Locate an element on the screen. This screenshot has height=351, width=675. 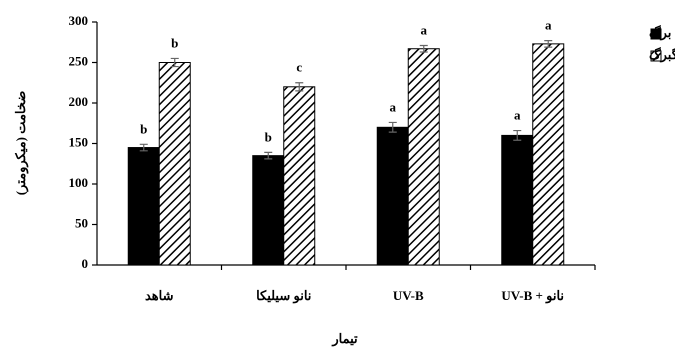
y-tick-label: 250 is located at coordinates (79, 60).